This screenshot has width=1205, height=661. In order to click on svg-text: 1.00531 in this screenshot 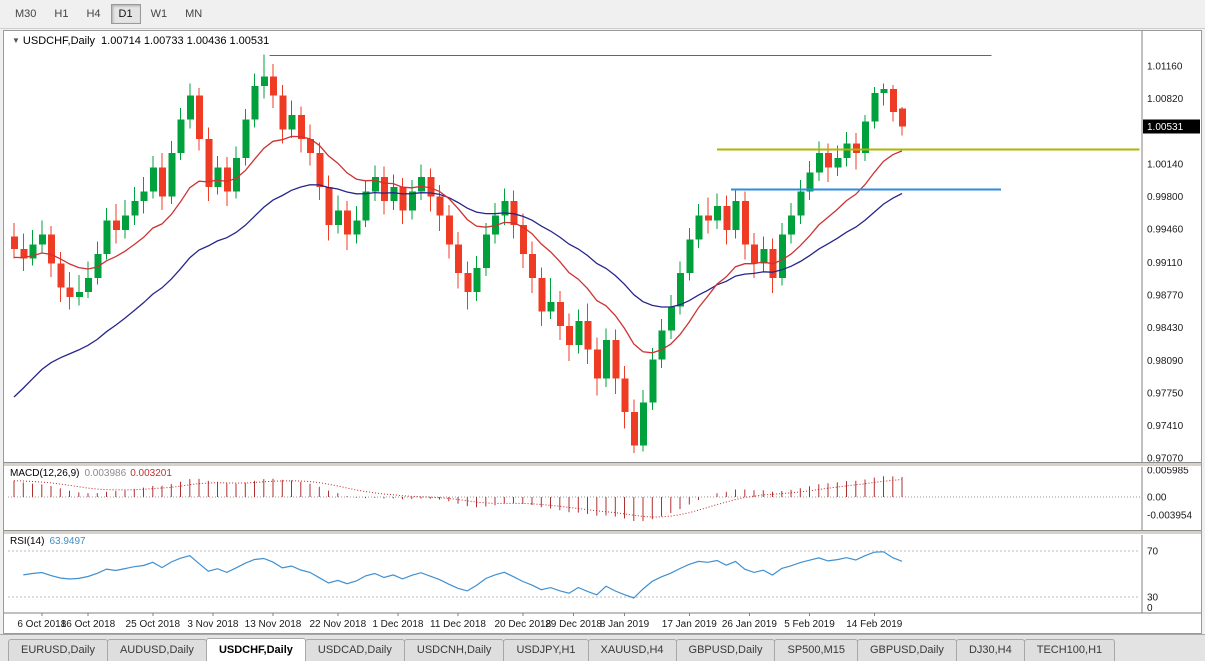, I will do `click(1165, 127)`.